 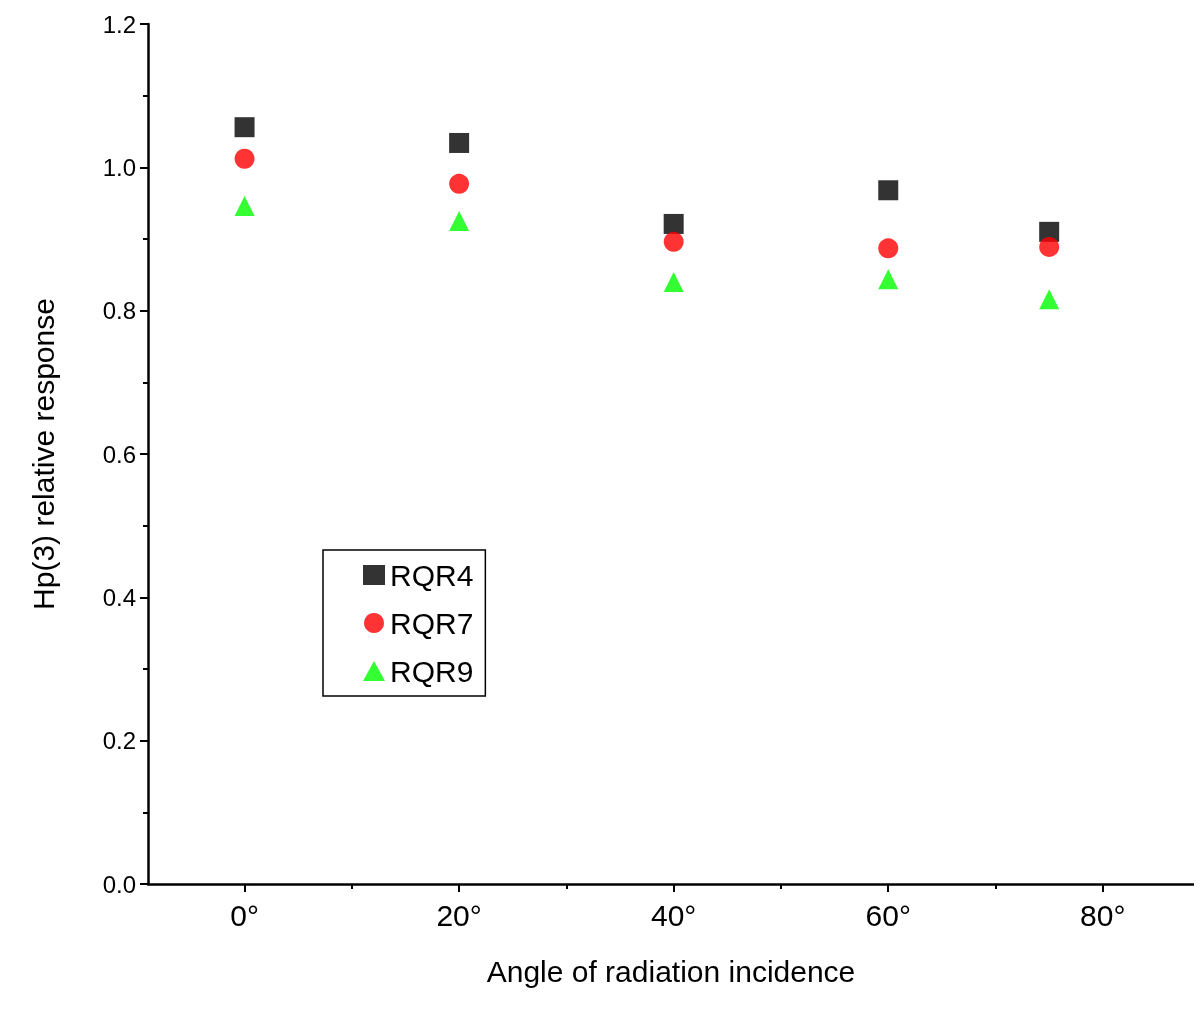 I want to click on y-axis-title: Hp(3) relative response, so click(x=43, y=454).